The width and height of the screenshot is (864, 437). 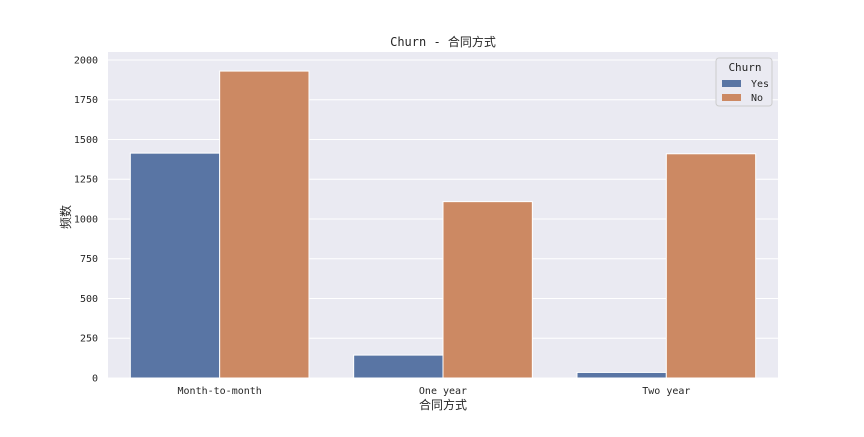 What do you see at coordinates (89, 259) in the screenshot?
I see `y-tick-label: 750` at bounding box center [89, 259].